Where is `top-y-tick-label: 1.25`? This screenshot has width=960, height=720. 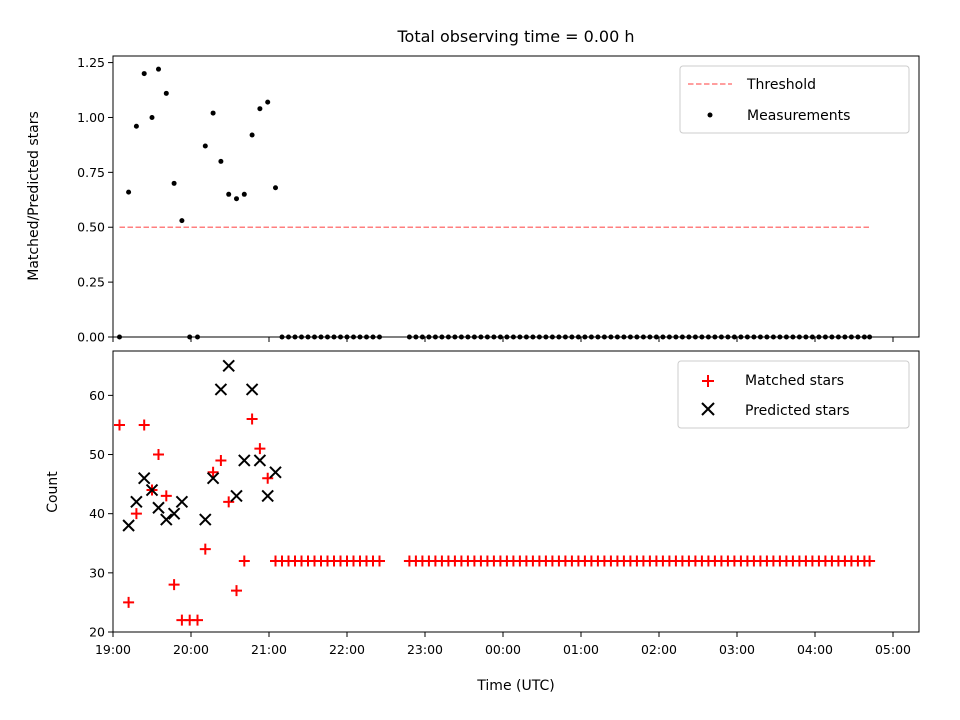 top-y-tick-label: 1.25 is located at coordinates (91, 62).